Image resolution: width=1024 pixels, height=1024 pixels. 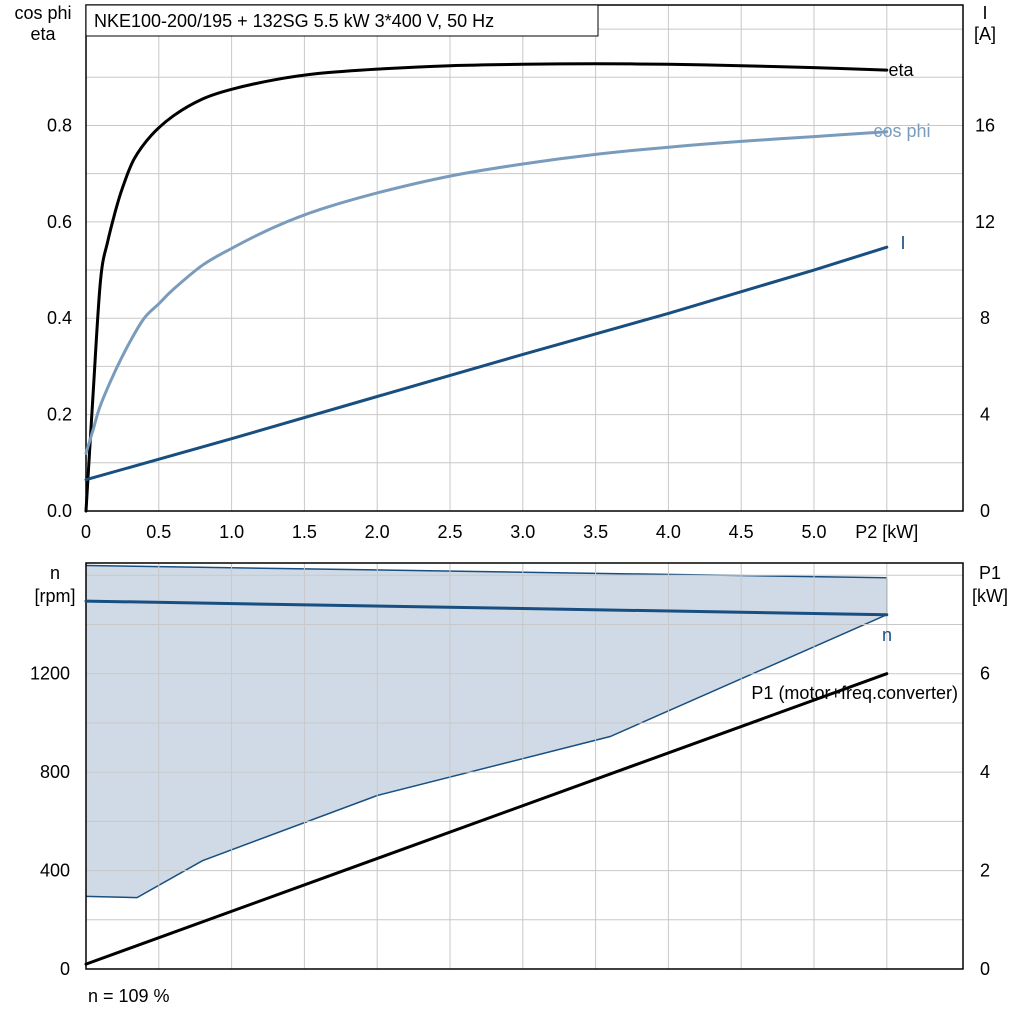 What do you see at coordinates (55, 573) in the screenshot?
I see `bottom-left-axis-label-line1: n` at bounding box center [55, 573].